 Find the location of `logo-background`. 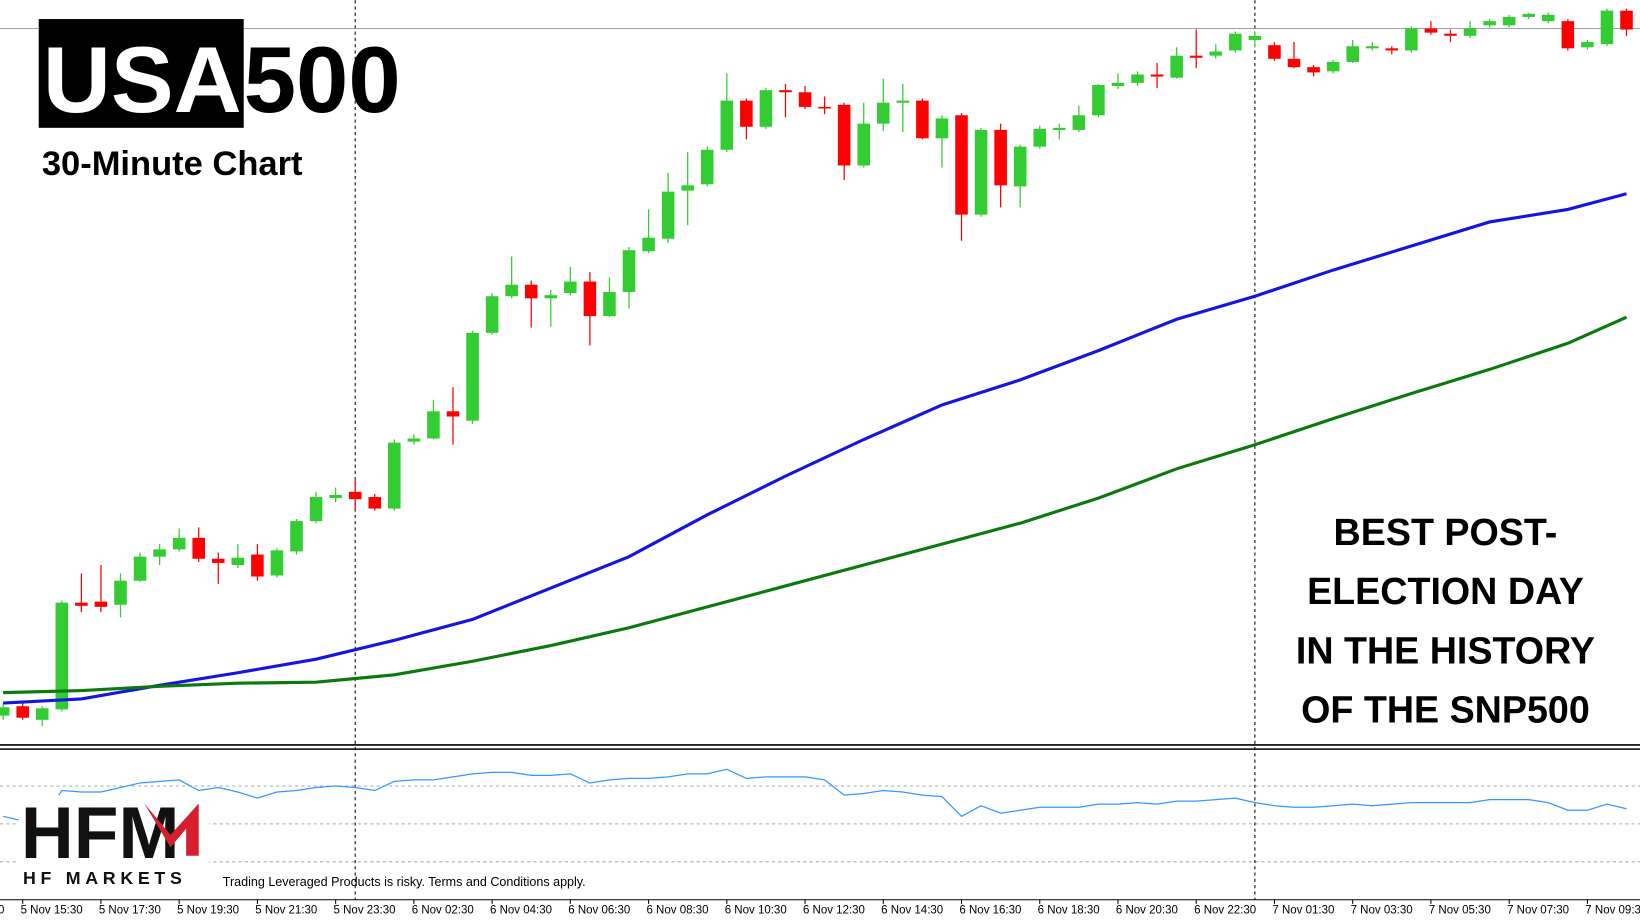

logo-background is located at coordinates (114, 843).